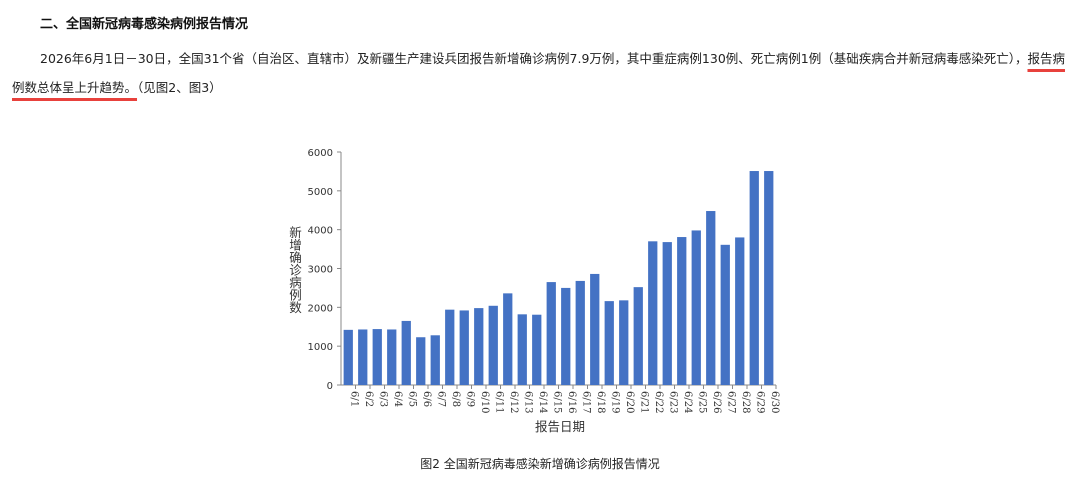 This screenshot has height=491, width=1080. I want to click on x-tick-label: 6/16, so click(571, 402).